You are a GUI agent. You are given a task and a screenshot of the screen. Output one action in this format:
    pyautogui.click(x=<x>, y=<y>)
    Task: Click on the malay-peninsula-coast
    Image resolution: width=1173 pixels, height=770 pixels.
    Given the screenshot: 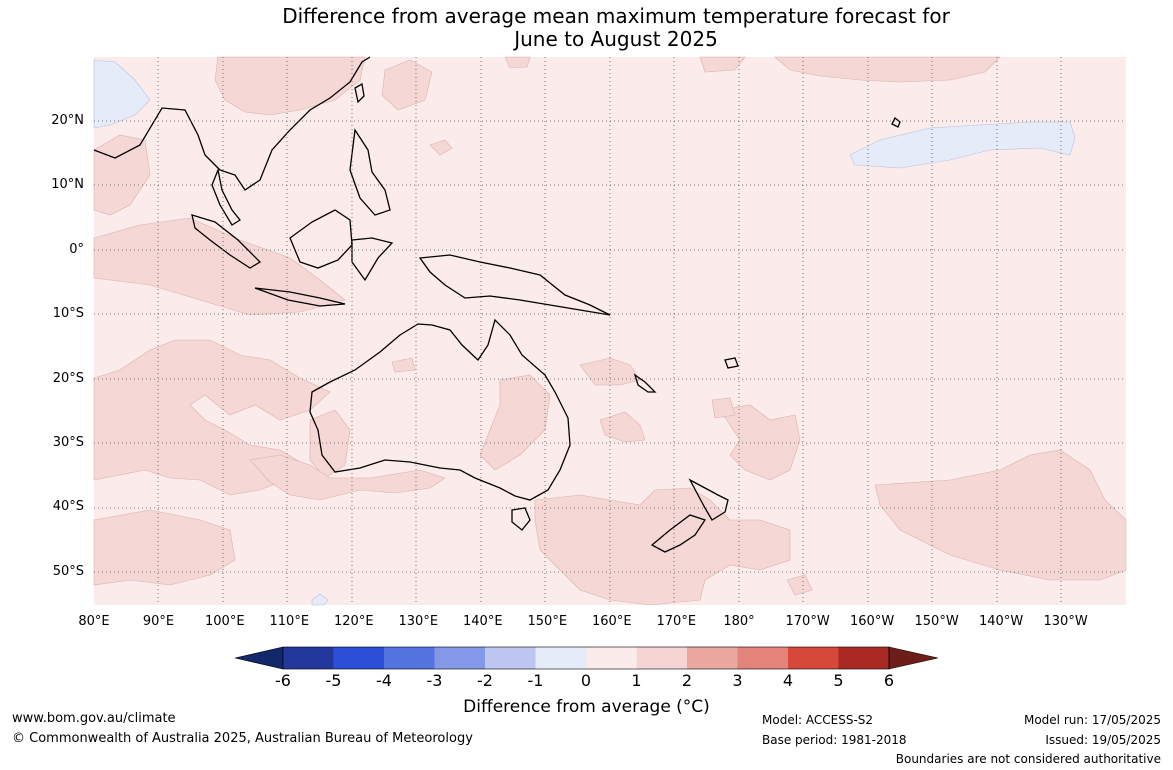 What is the action you would take?
    pyautogui.click(x=226, y=196)
    